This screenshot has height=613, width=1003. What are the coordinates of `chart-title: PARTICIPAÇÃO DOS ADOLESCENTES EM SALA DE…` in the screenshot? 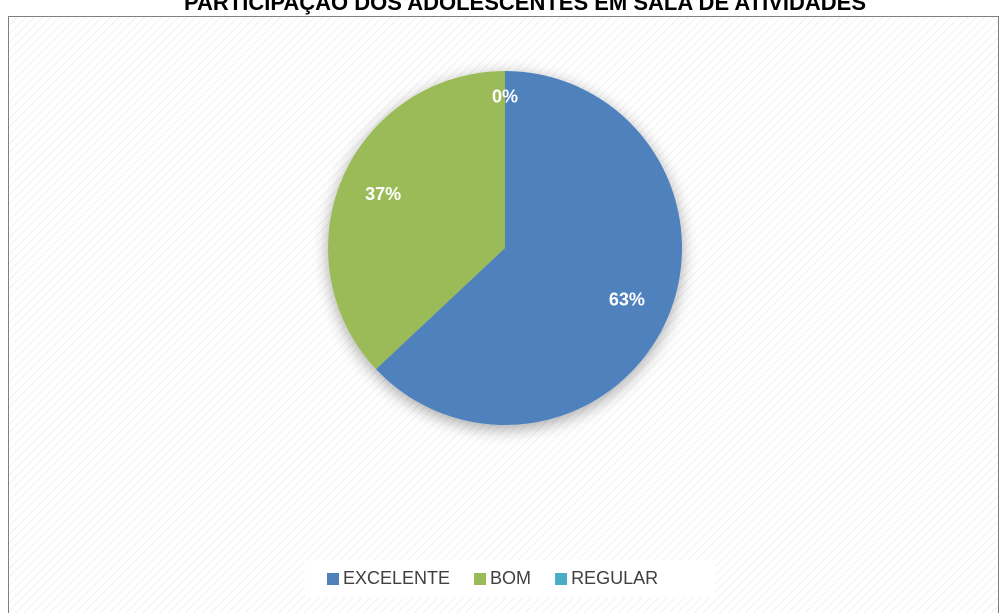 It's located at (525, 7).